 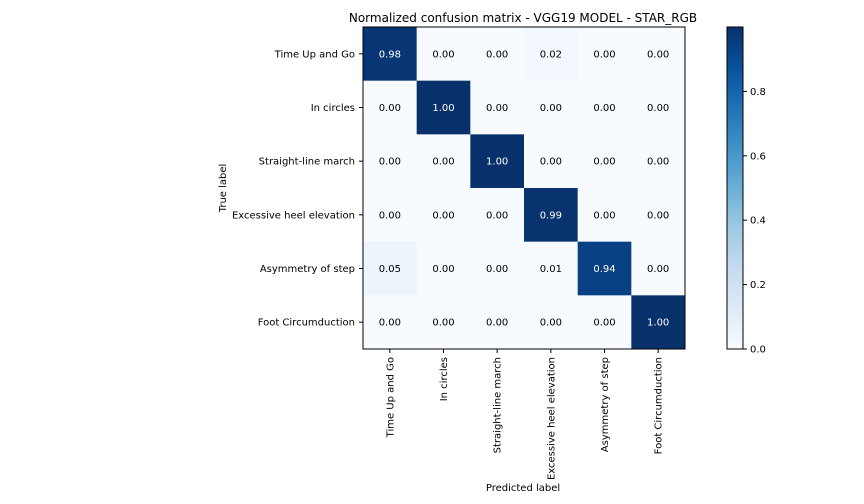 I want to click on colorbar, so click(x=735, y=188).